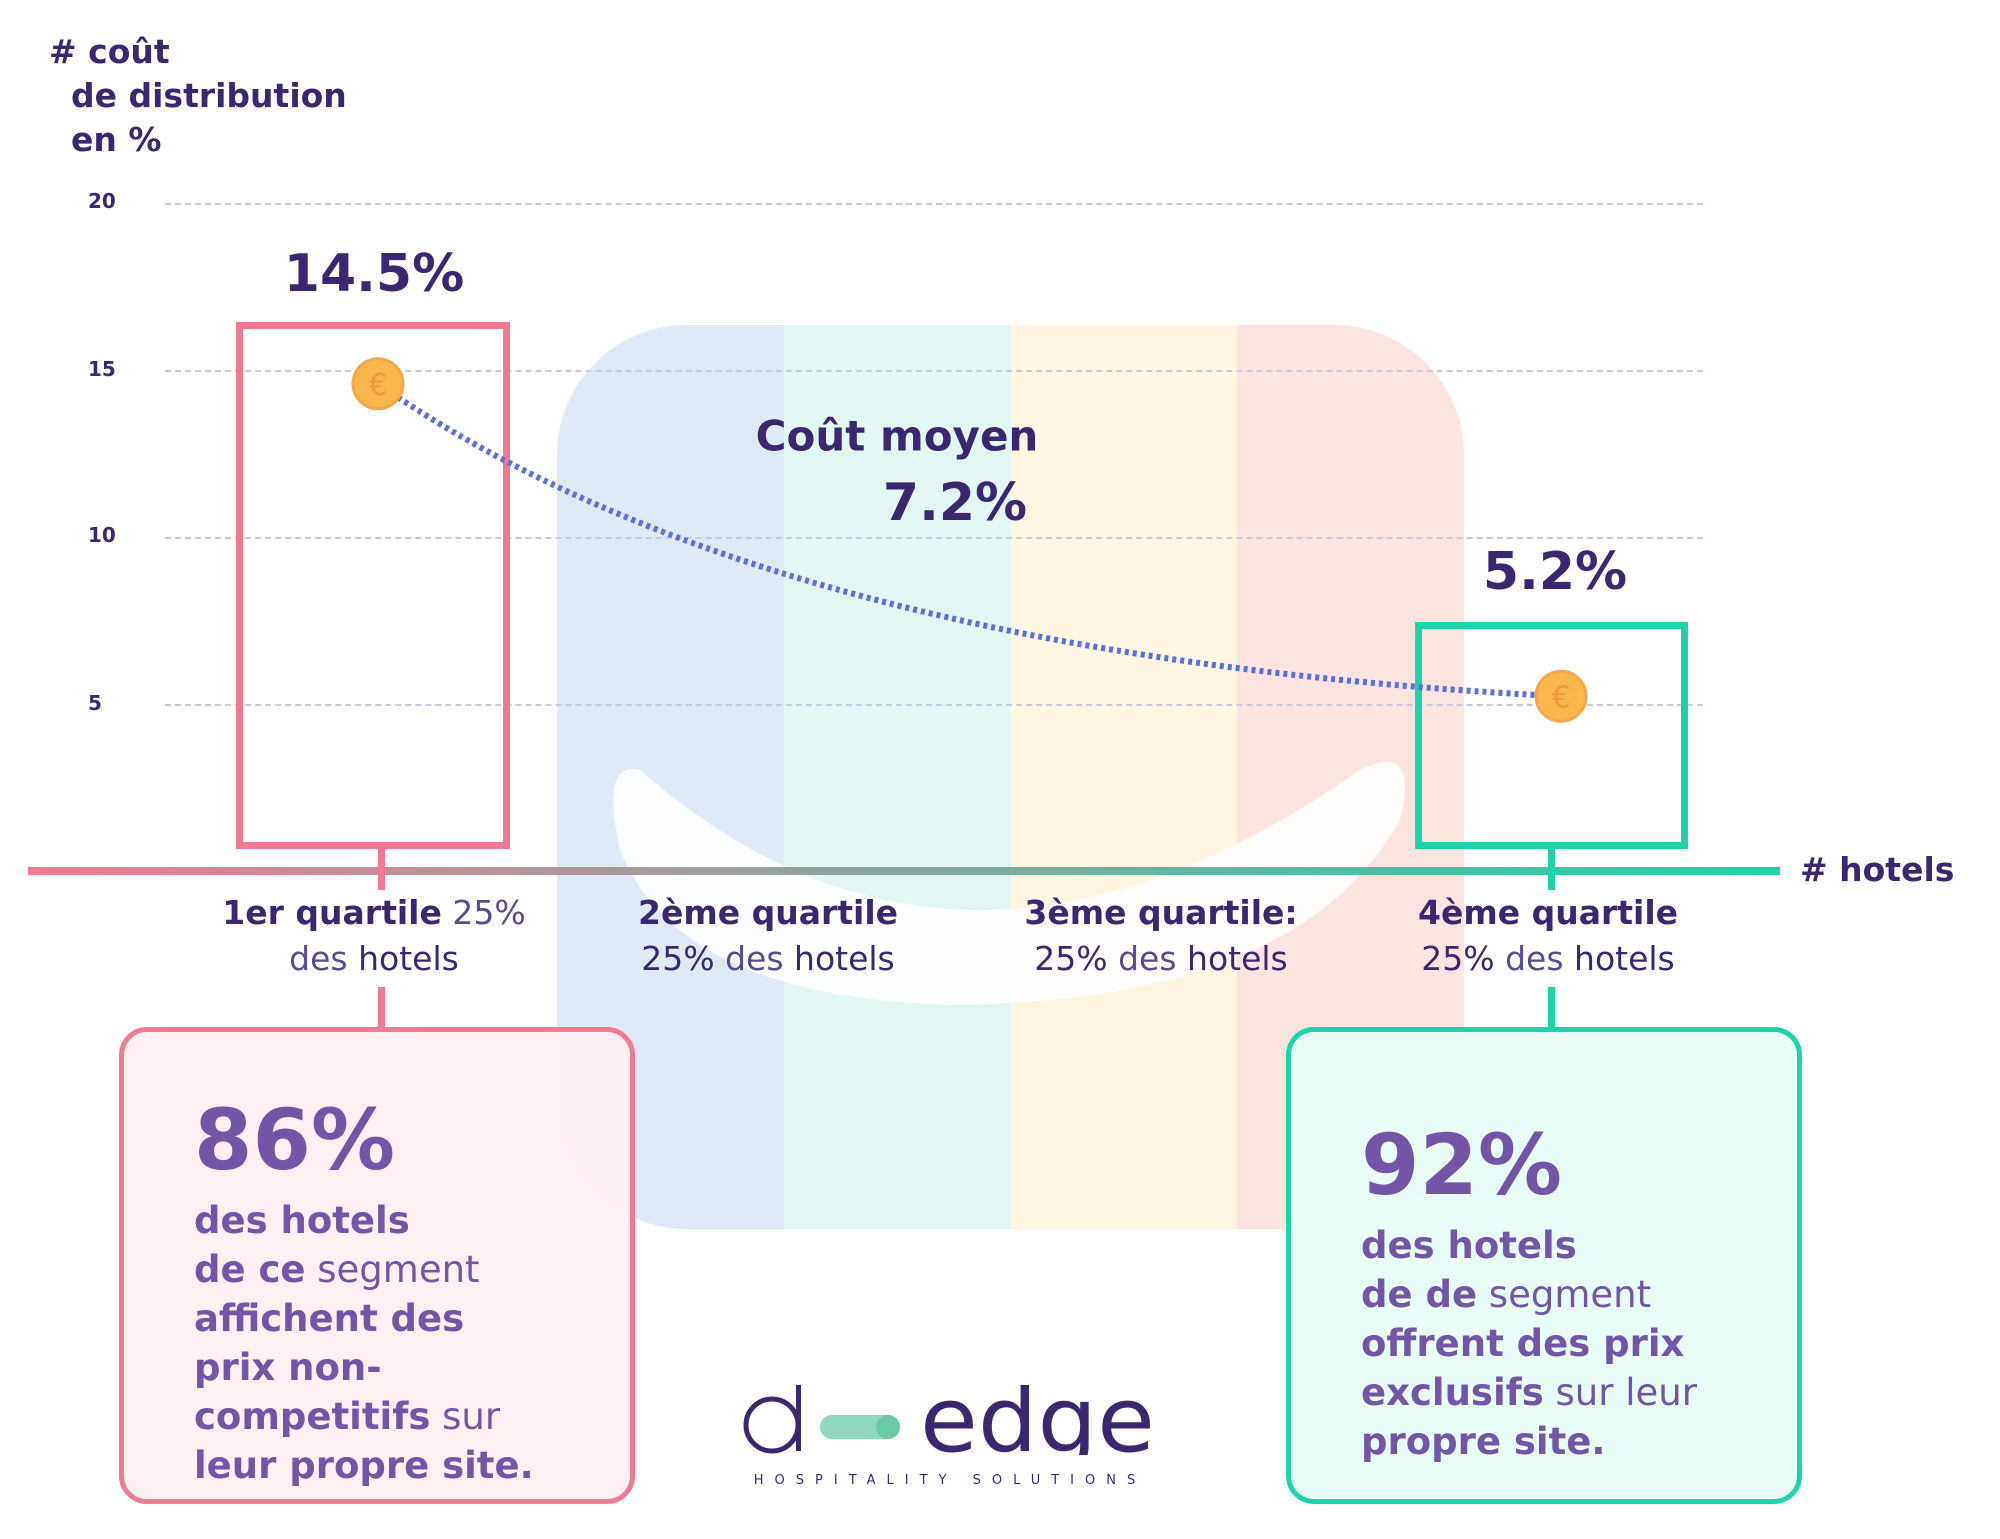 The width and height of the screenshot is (2000, 1539). Describe the element at coordinates (1877, 869) in the screenshot. I see `x-axis-title: # hotels` at that location.